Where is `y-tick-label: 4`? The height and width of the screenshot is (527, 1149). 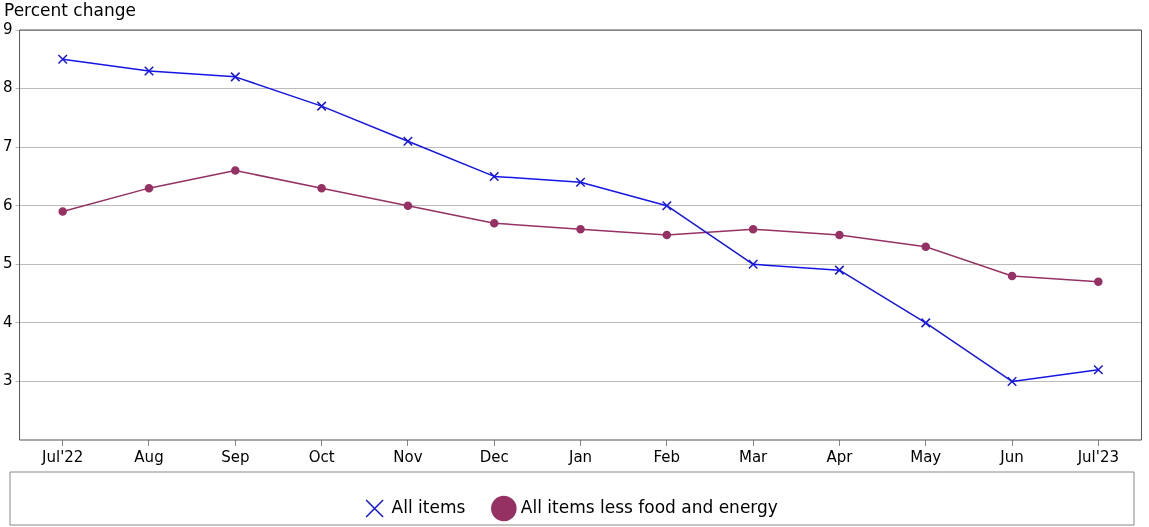 y-tick-label: 4 is located at coordinates (8, 321).